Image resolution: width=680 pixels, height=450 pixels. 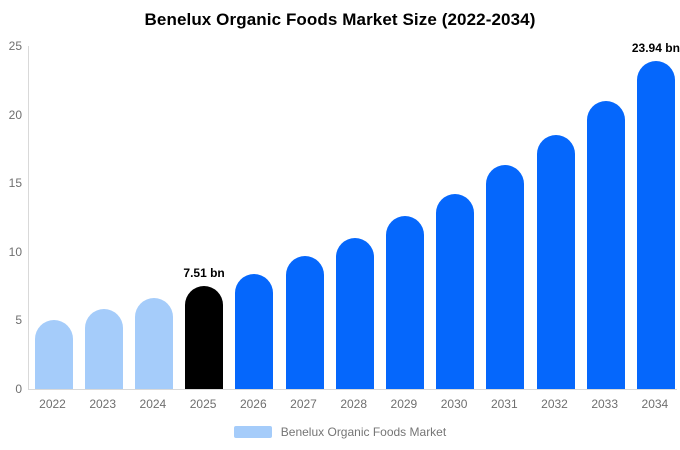 I want to click on bar-2029, so click(x=404, y=302).